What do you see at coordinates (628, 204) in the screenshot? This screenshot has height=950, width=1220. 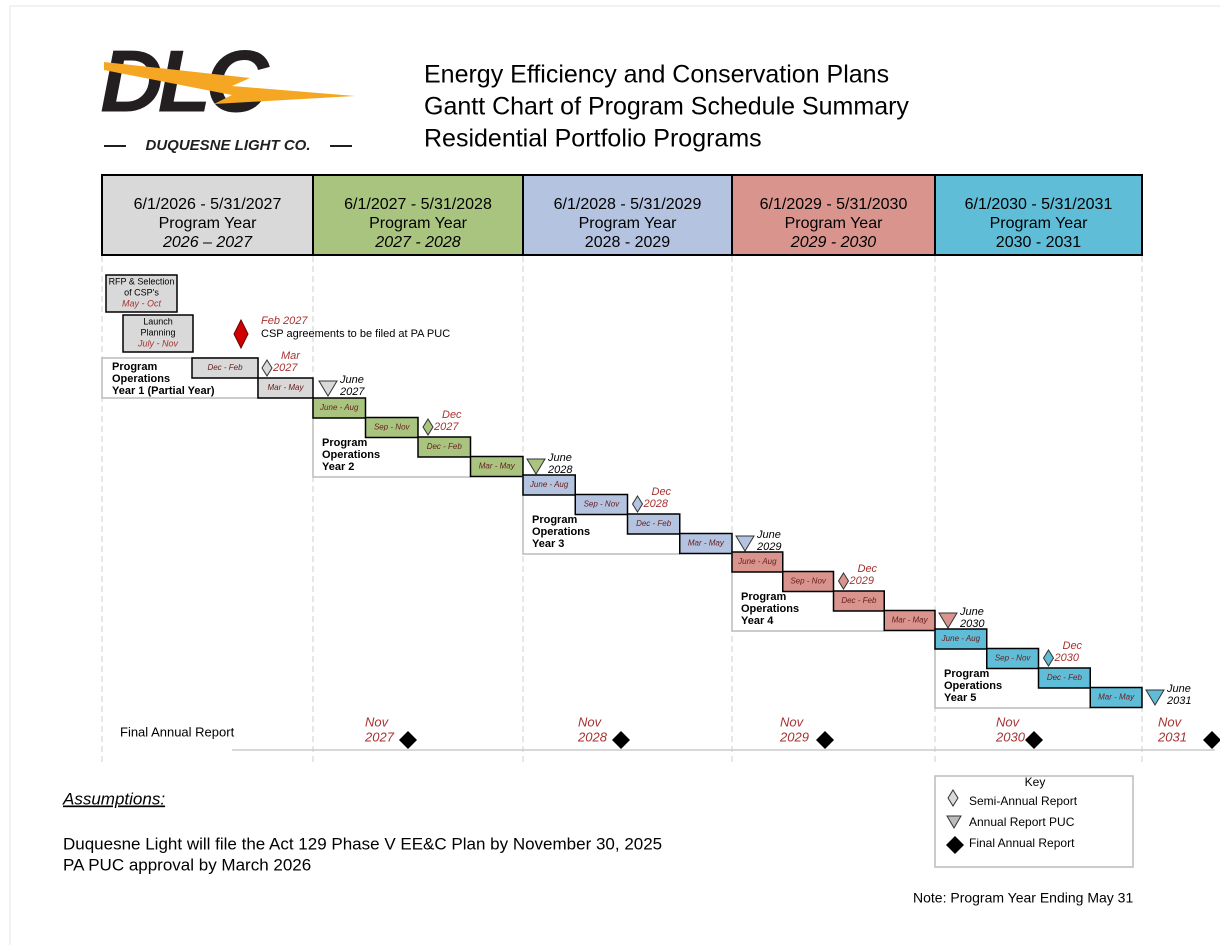 I see `header-dates: 6/1/2028 - 5/31/2029` at bounding box center [628, 204].